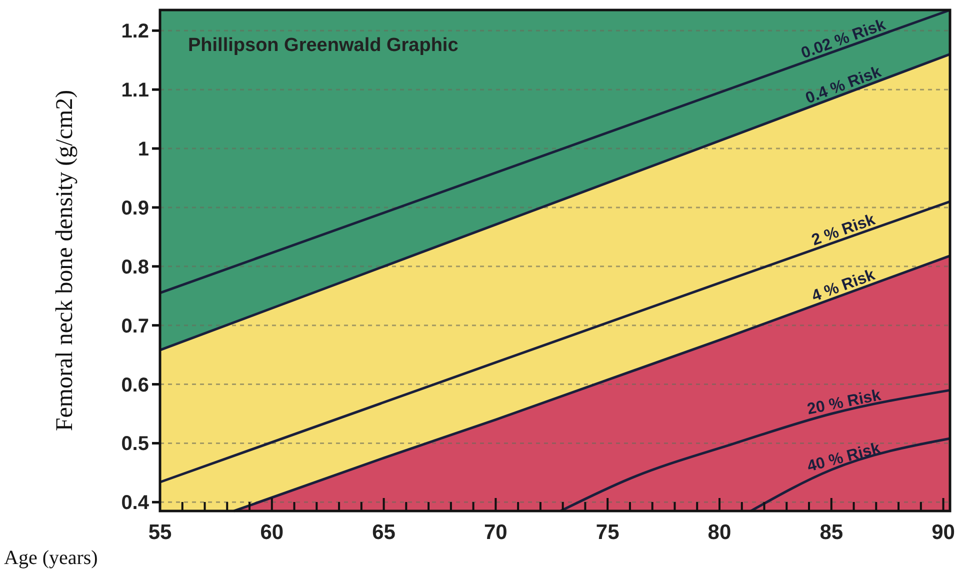 This screenshot has width=962, height=574. Describe the element at coordinates (832, 532) in the screenshot. I see `x-tick-label: 85` at that location.